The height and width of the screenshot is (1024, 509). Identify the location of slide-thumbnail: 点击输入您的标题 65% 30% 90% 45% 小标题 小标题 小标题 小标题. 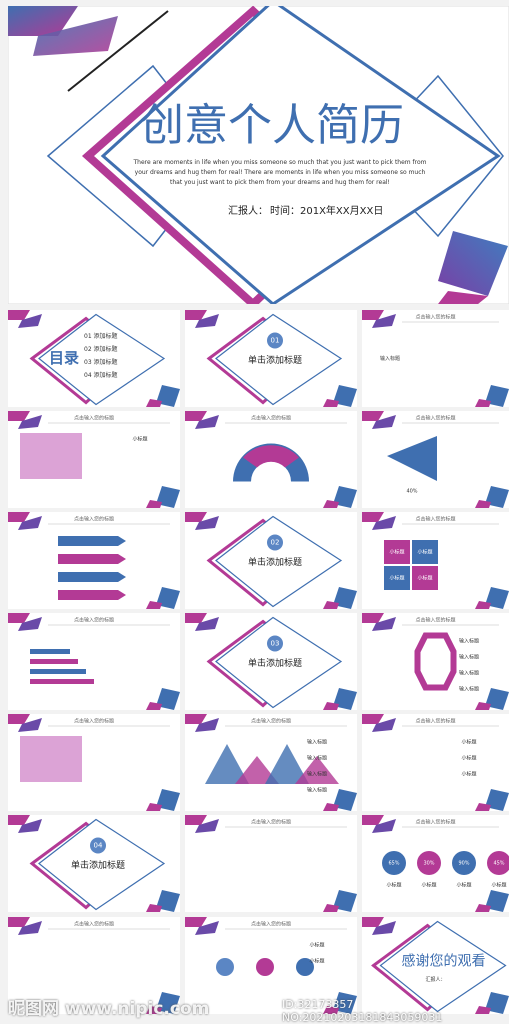
(435, 863).